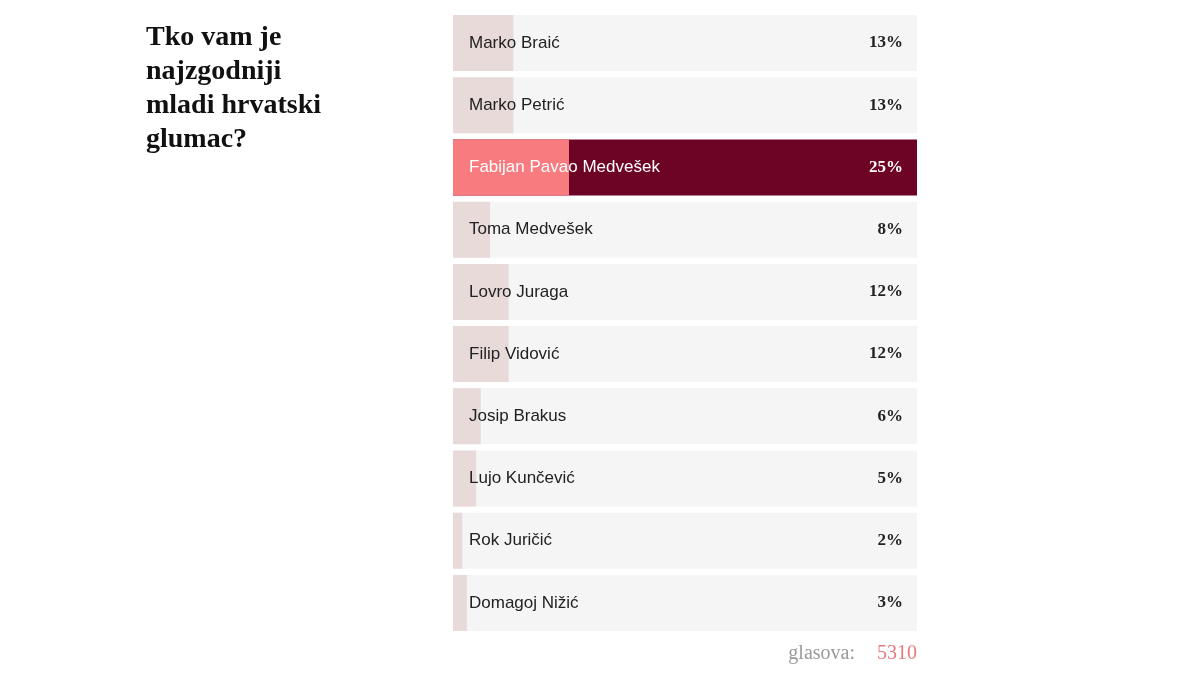  What do you see at coordinates (890, 415) in the screenshot?
I see `data-label: 6%` at bounding box center [890, 415].